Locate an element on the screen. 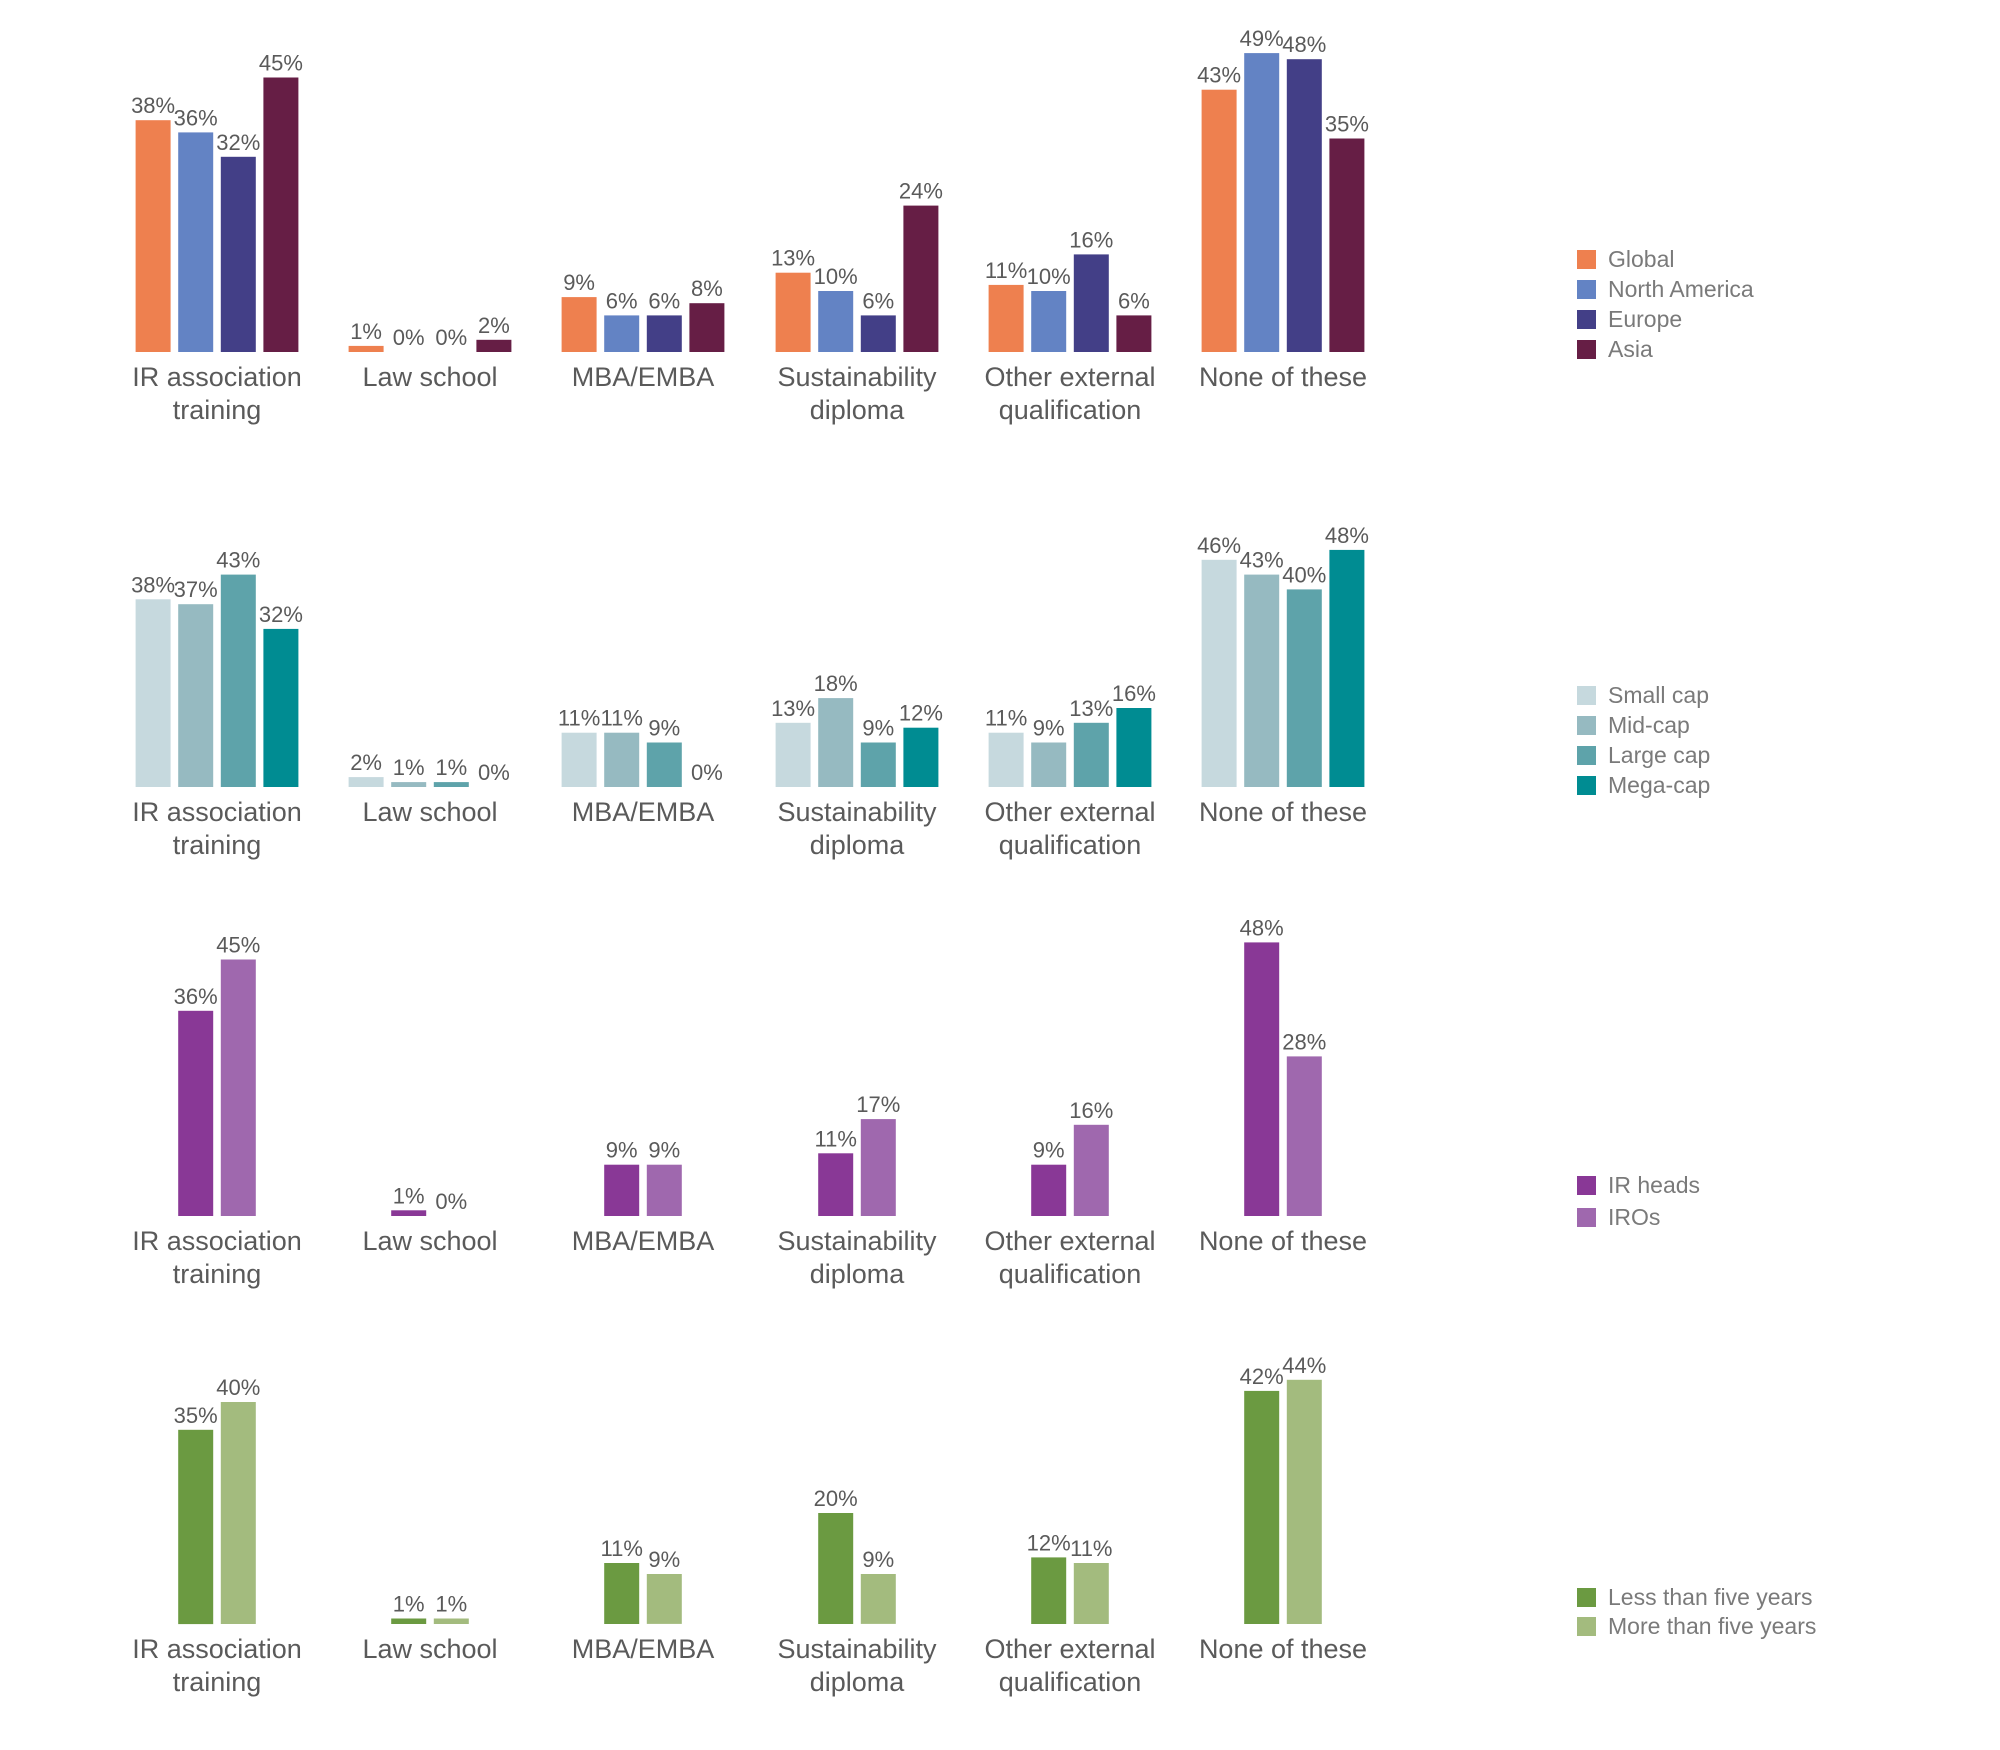 This screenshot has width=2000, height=1750. data-label-small-cap-other-external-qualification: 11% is located at coordinates (1006, 718).